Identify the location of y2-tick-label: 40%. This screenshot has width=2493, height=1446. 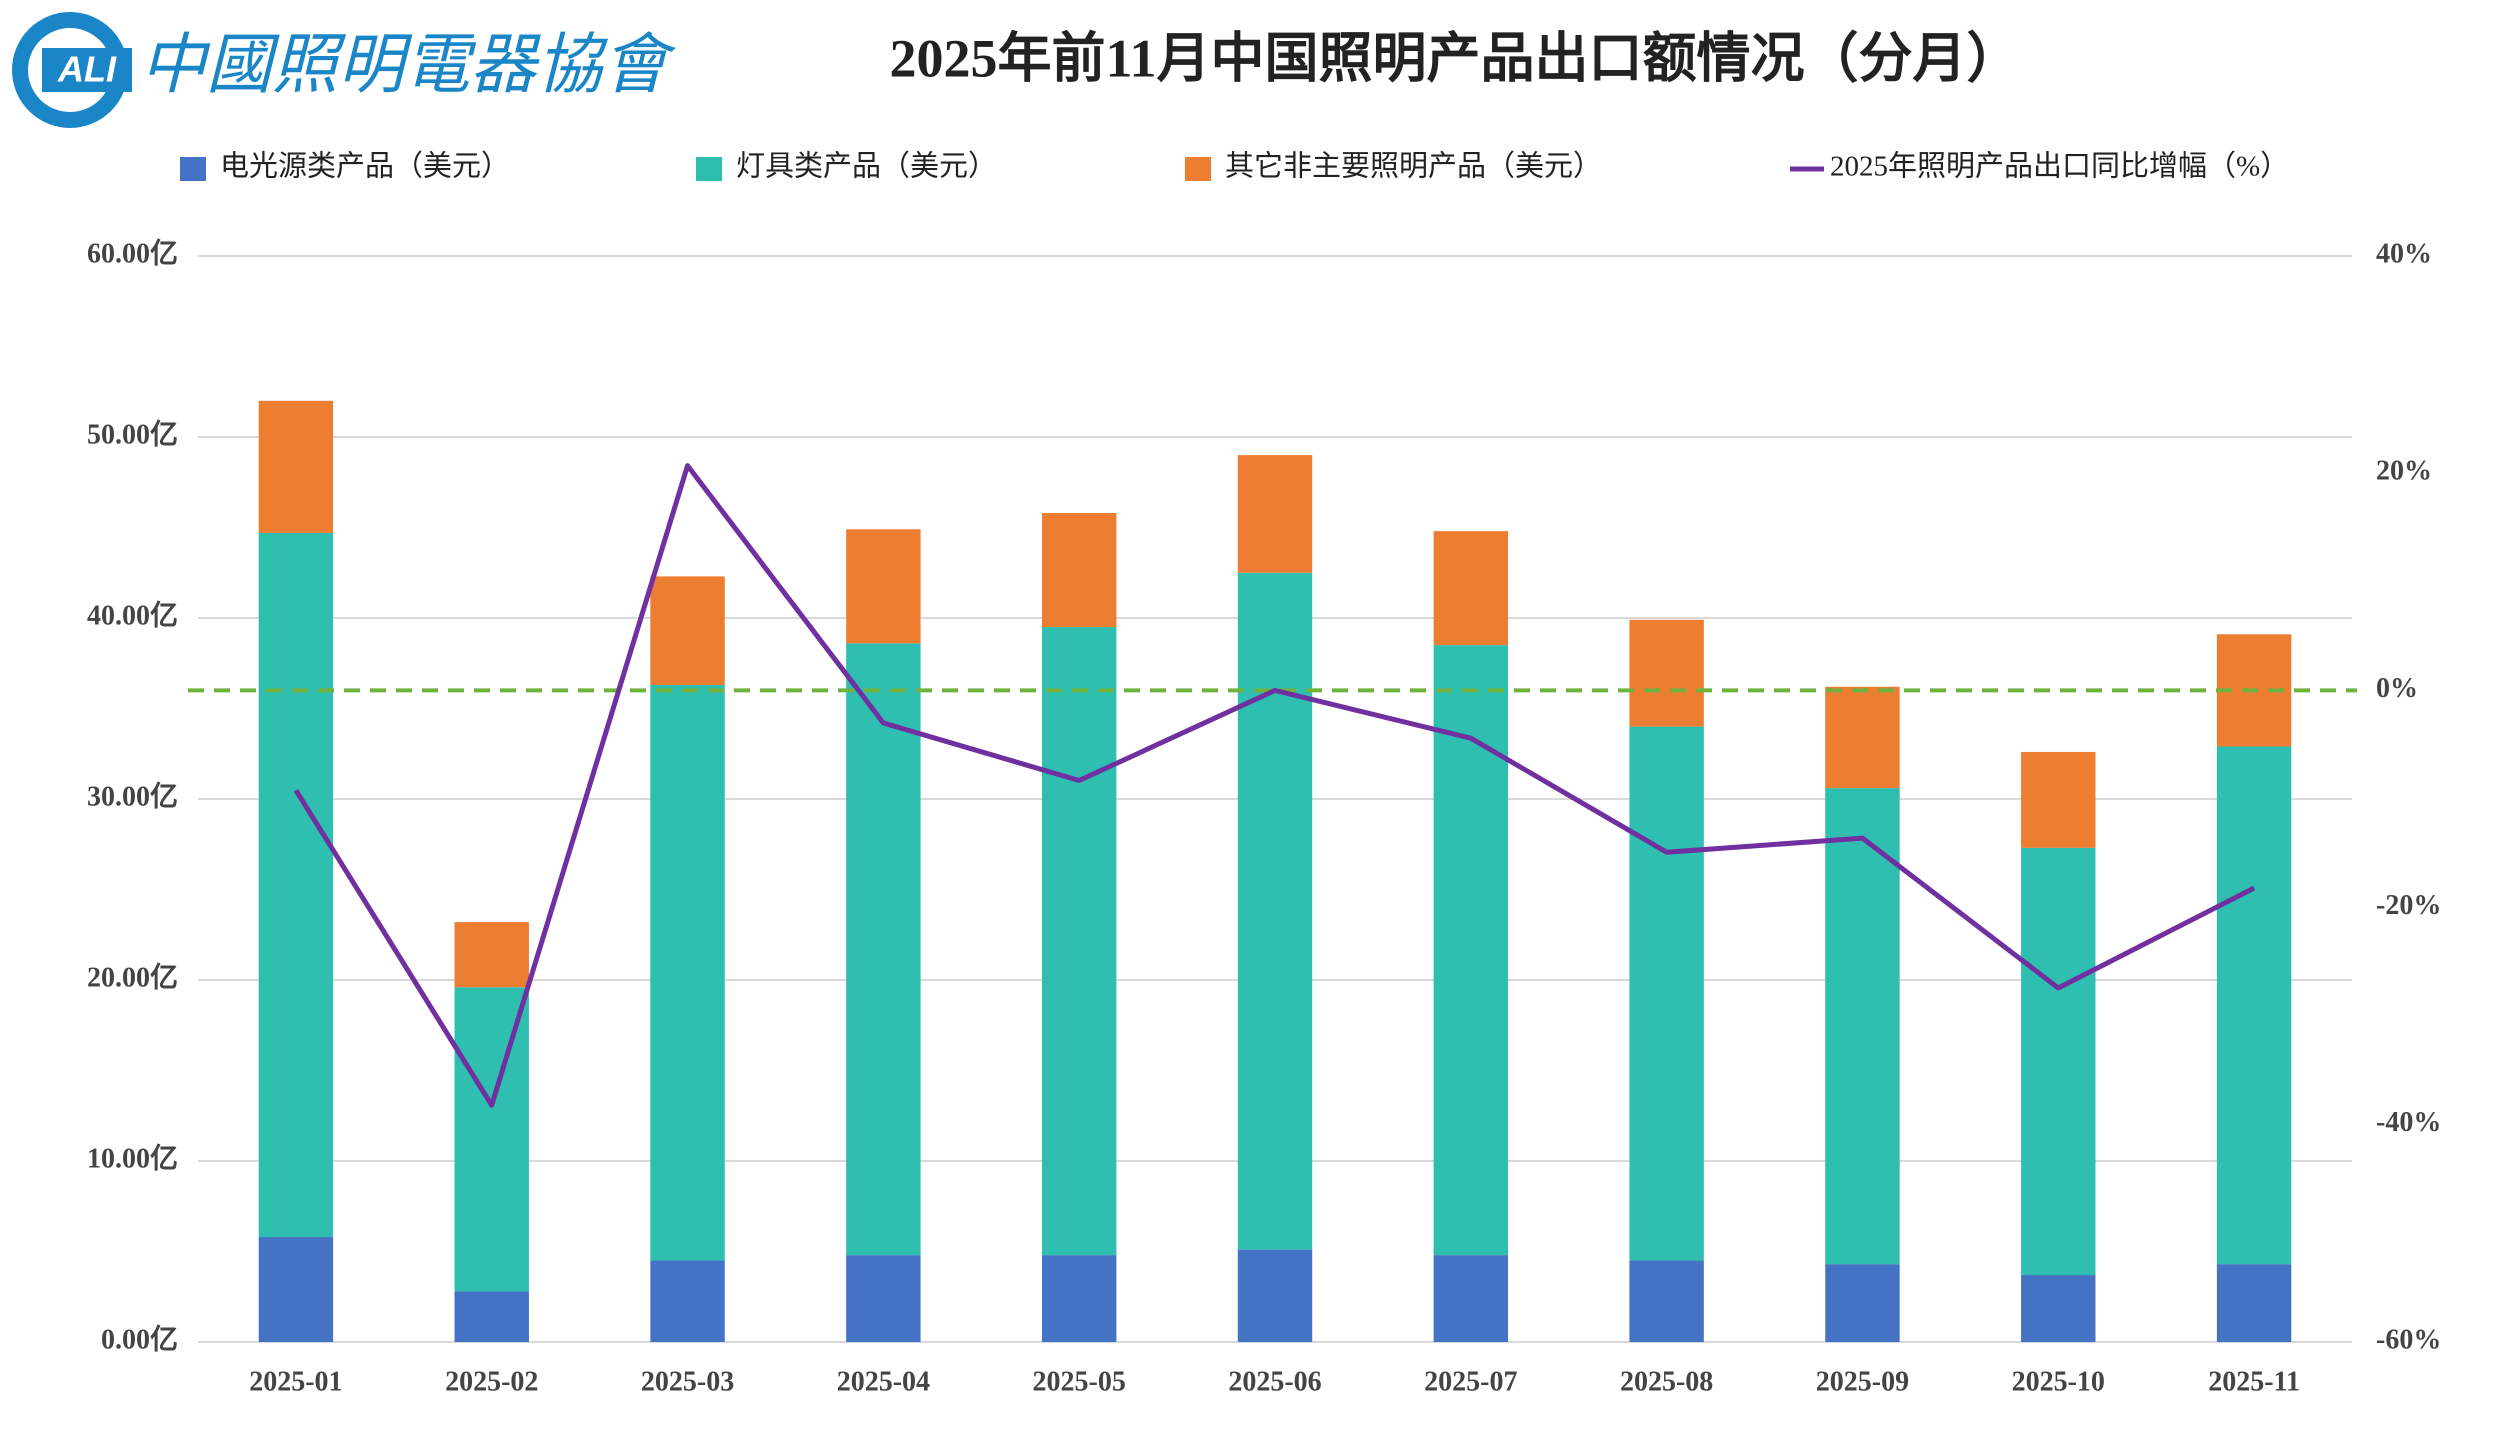
(2404, 253).